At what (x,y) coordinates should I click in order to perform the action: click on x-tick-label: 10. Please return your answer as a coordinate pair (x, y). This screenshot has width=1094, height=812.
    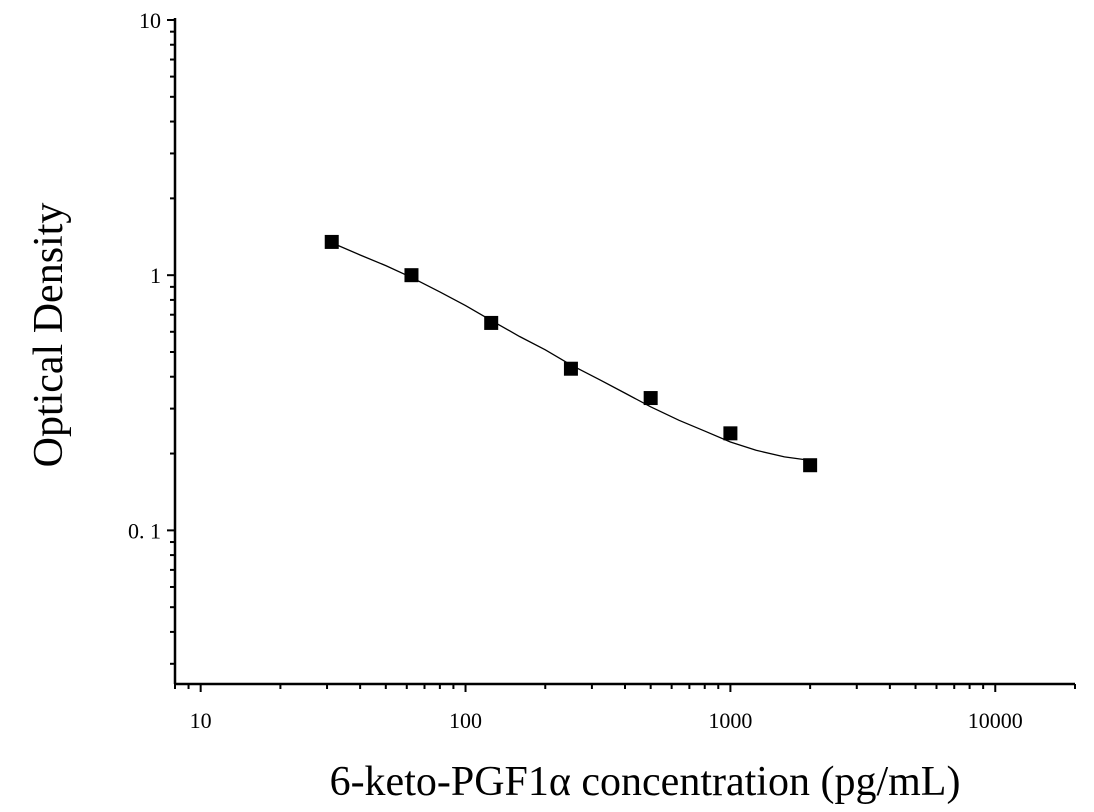
    Looking at the image, I should click on (201, 720).